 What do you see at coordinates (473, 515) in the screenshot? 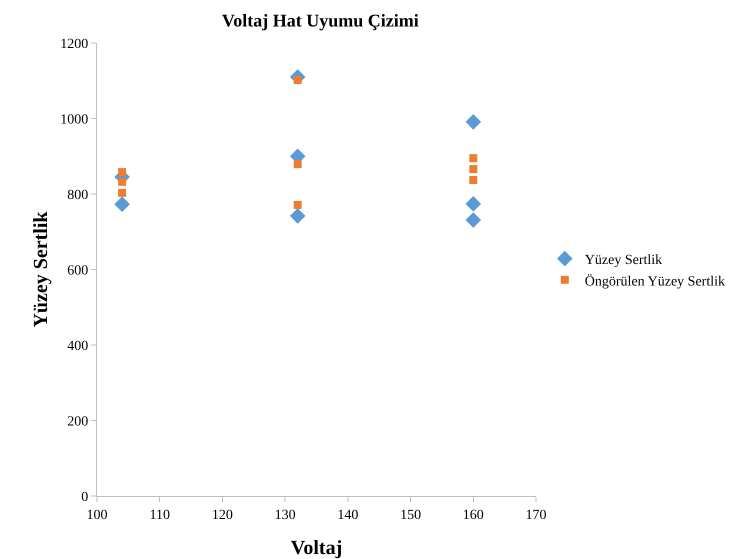
I see `x-tick-label: 160` at bounding box center [473, 515].